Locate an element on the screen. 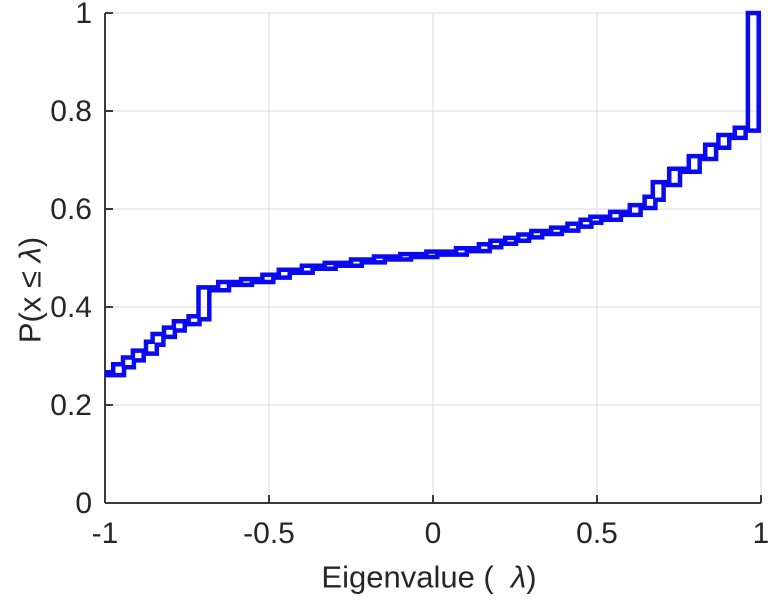 Image resolution: width=768 pixels, height=600 pixels. x-axis-label: Eigenvalue ( λ) is located at coordinates (429, 577).